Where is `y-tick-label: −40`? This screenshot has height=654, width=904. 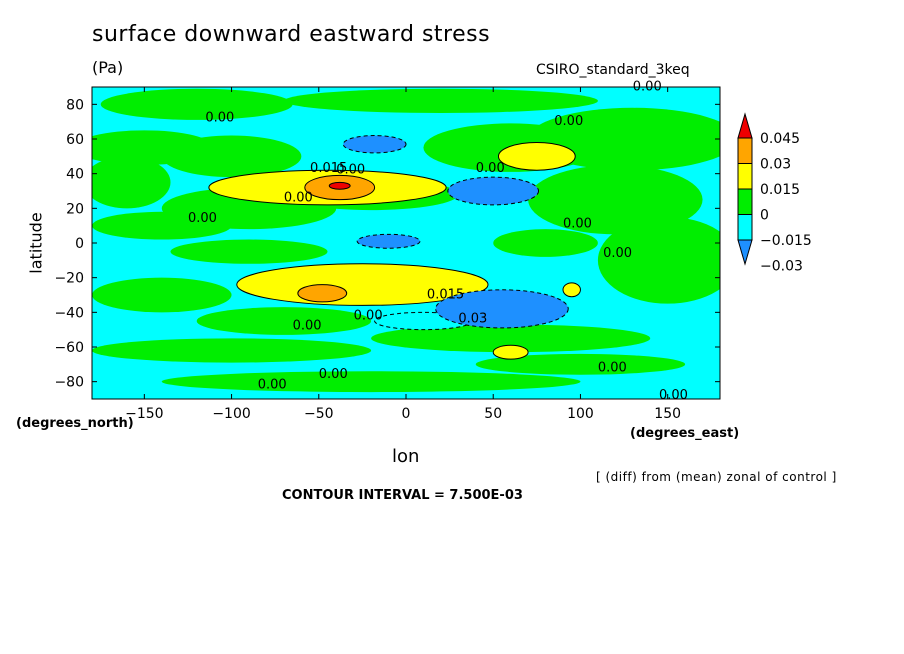
y-tick-label: −40 is located at coordinates (69, 313).